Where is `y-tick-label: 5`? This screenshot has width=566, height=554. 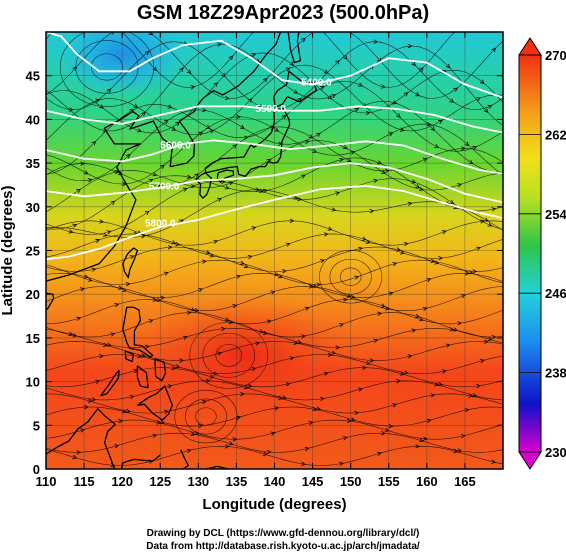
y-tick-label: 5 is located at coordinates (36, 425).